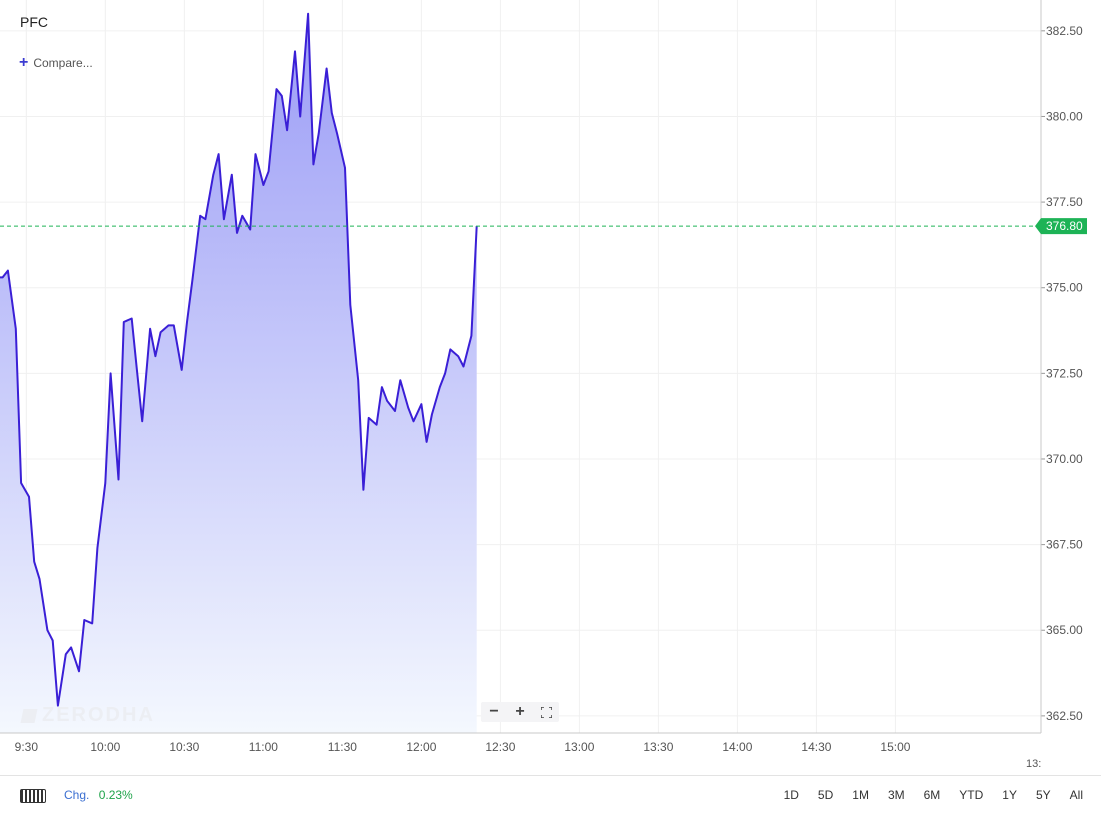  Describe the element at coordinates (27, 747) in the screenshot. I see `x-tick-label: 9:30` at that location.